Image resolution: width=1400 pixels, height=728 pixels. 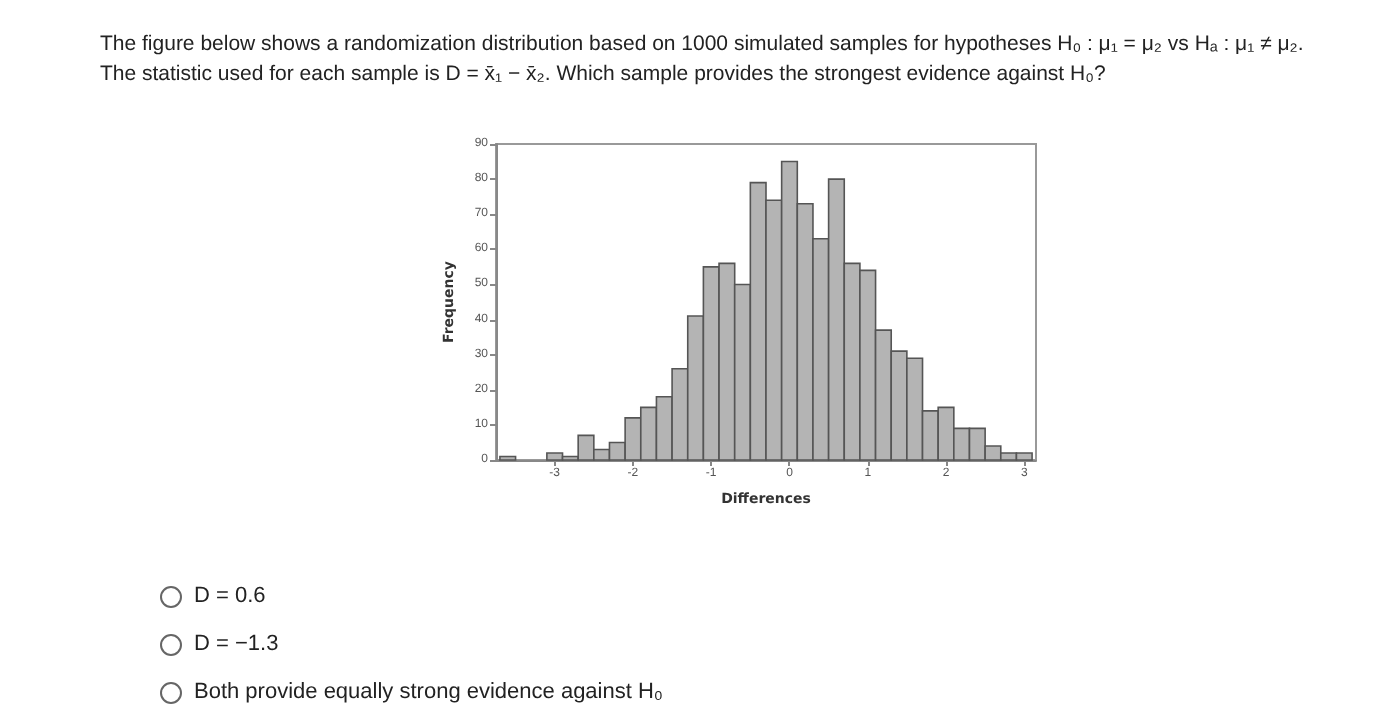 I want to click on text: D = 0.6, so click(x=230, y=596).